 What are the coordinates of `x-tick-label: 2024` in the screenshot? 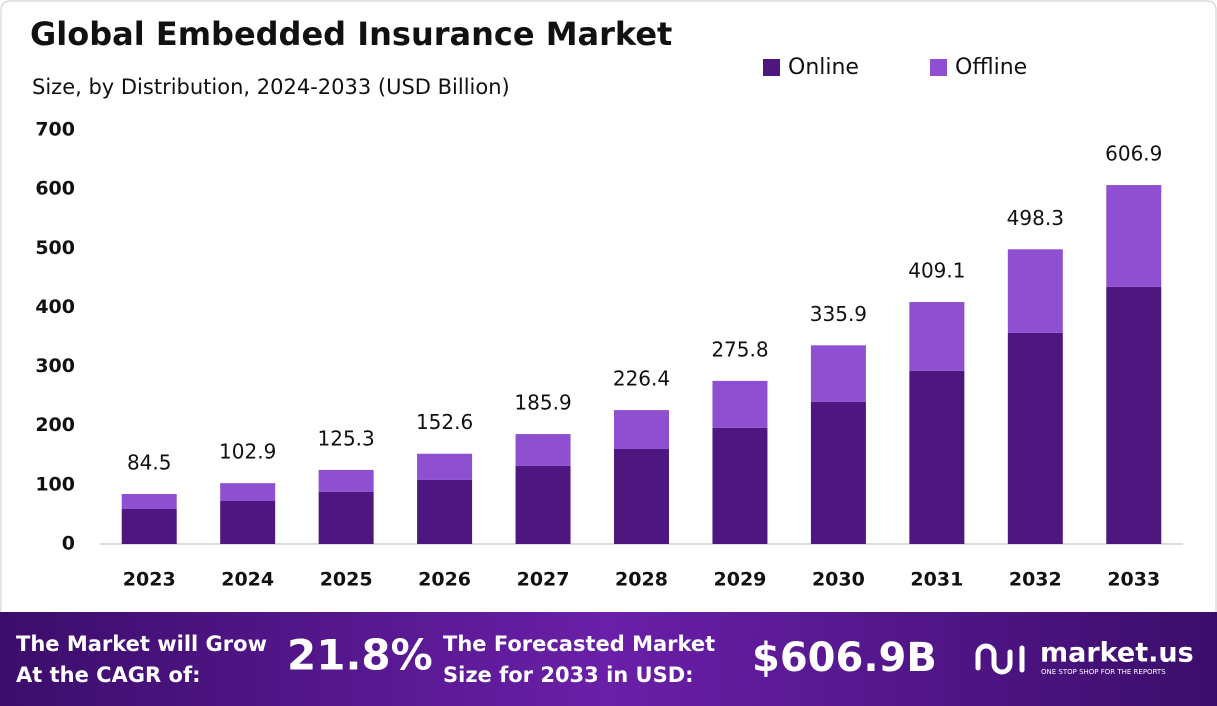 It's located at (247, 580).